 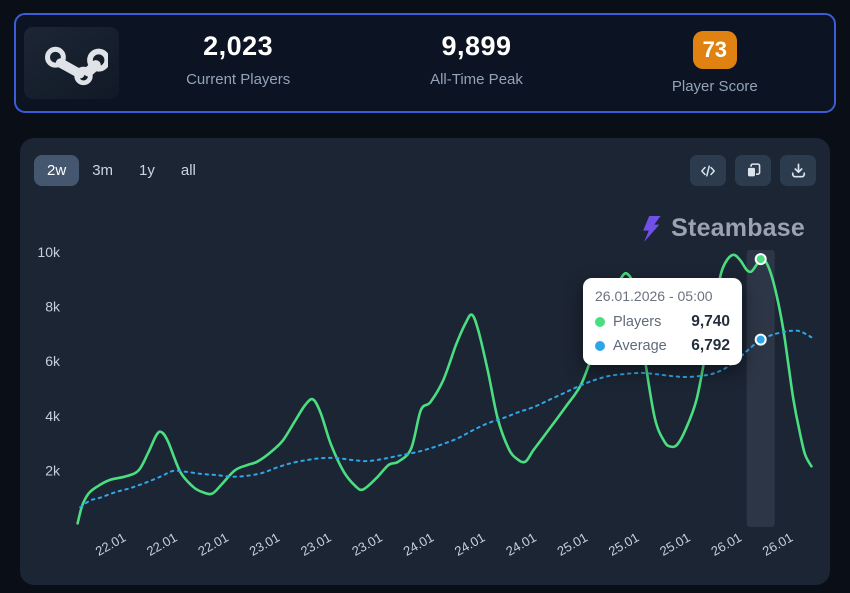 I want to click on current-players-label: Current Players, so click(x=238, y=79).